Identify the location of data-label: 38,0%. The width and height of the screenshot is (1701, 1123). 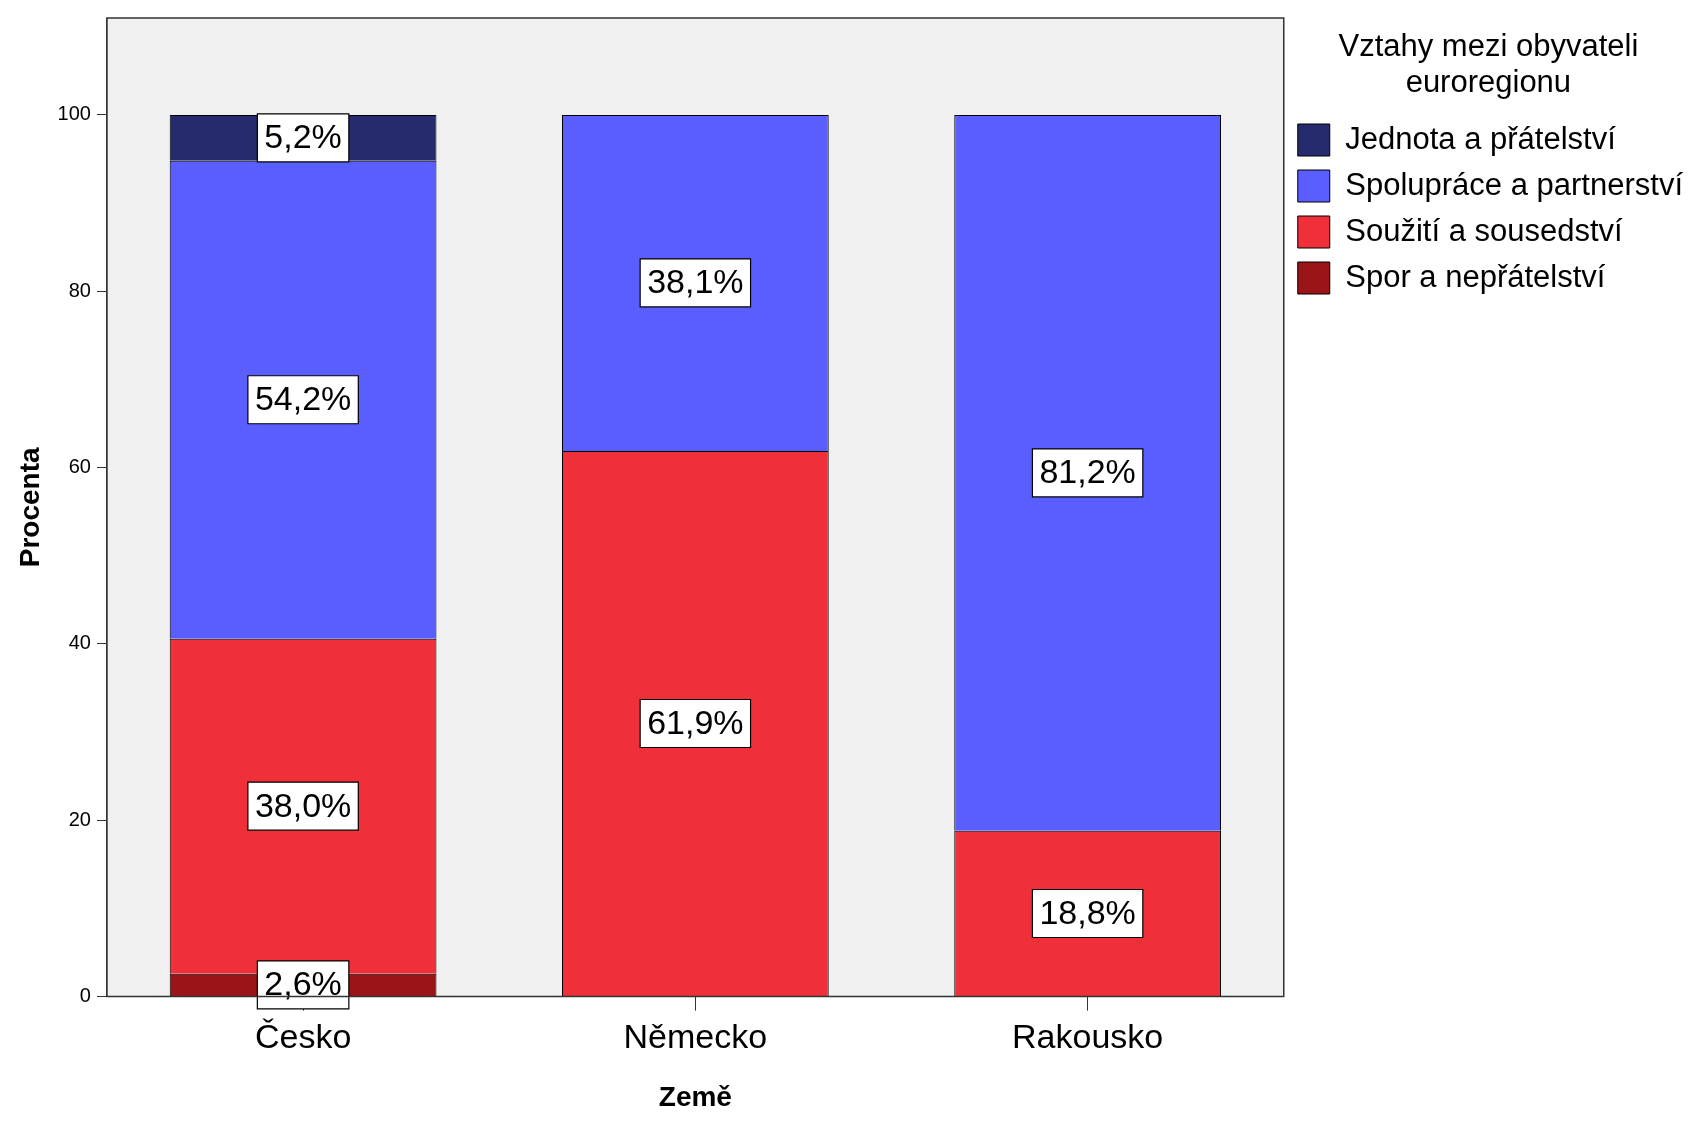
(303, 804).